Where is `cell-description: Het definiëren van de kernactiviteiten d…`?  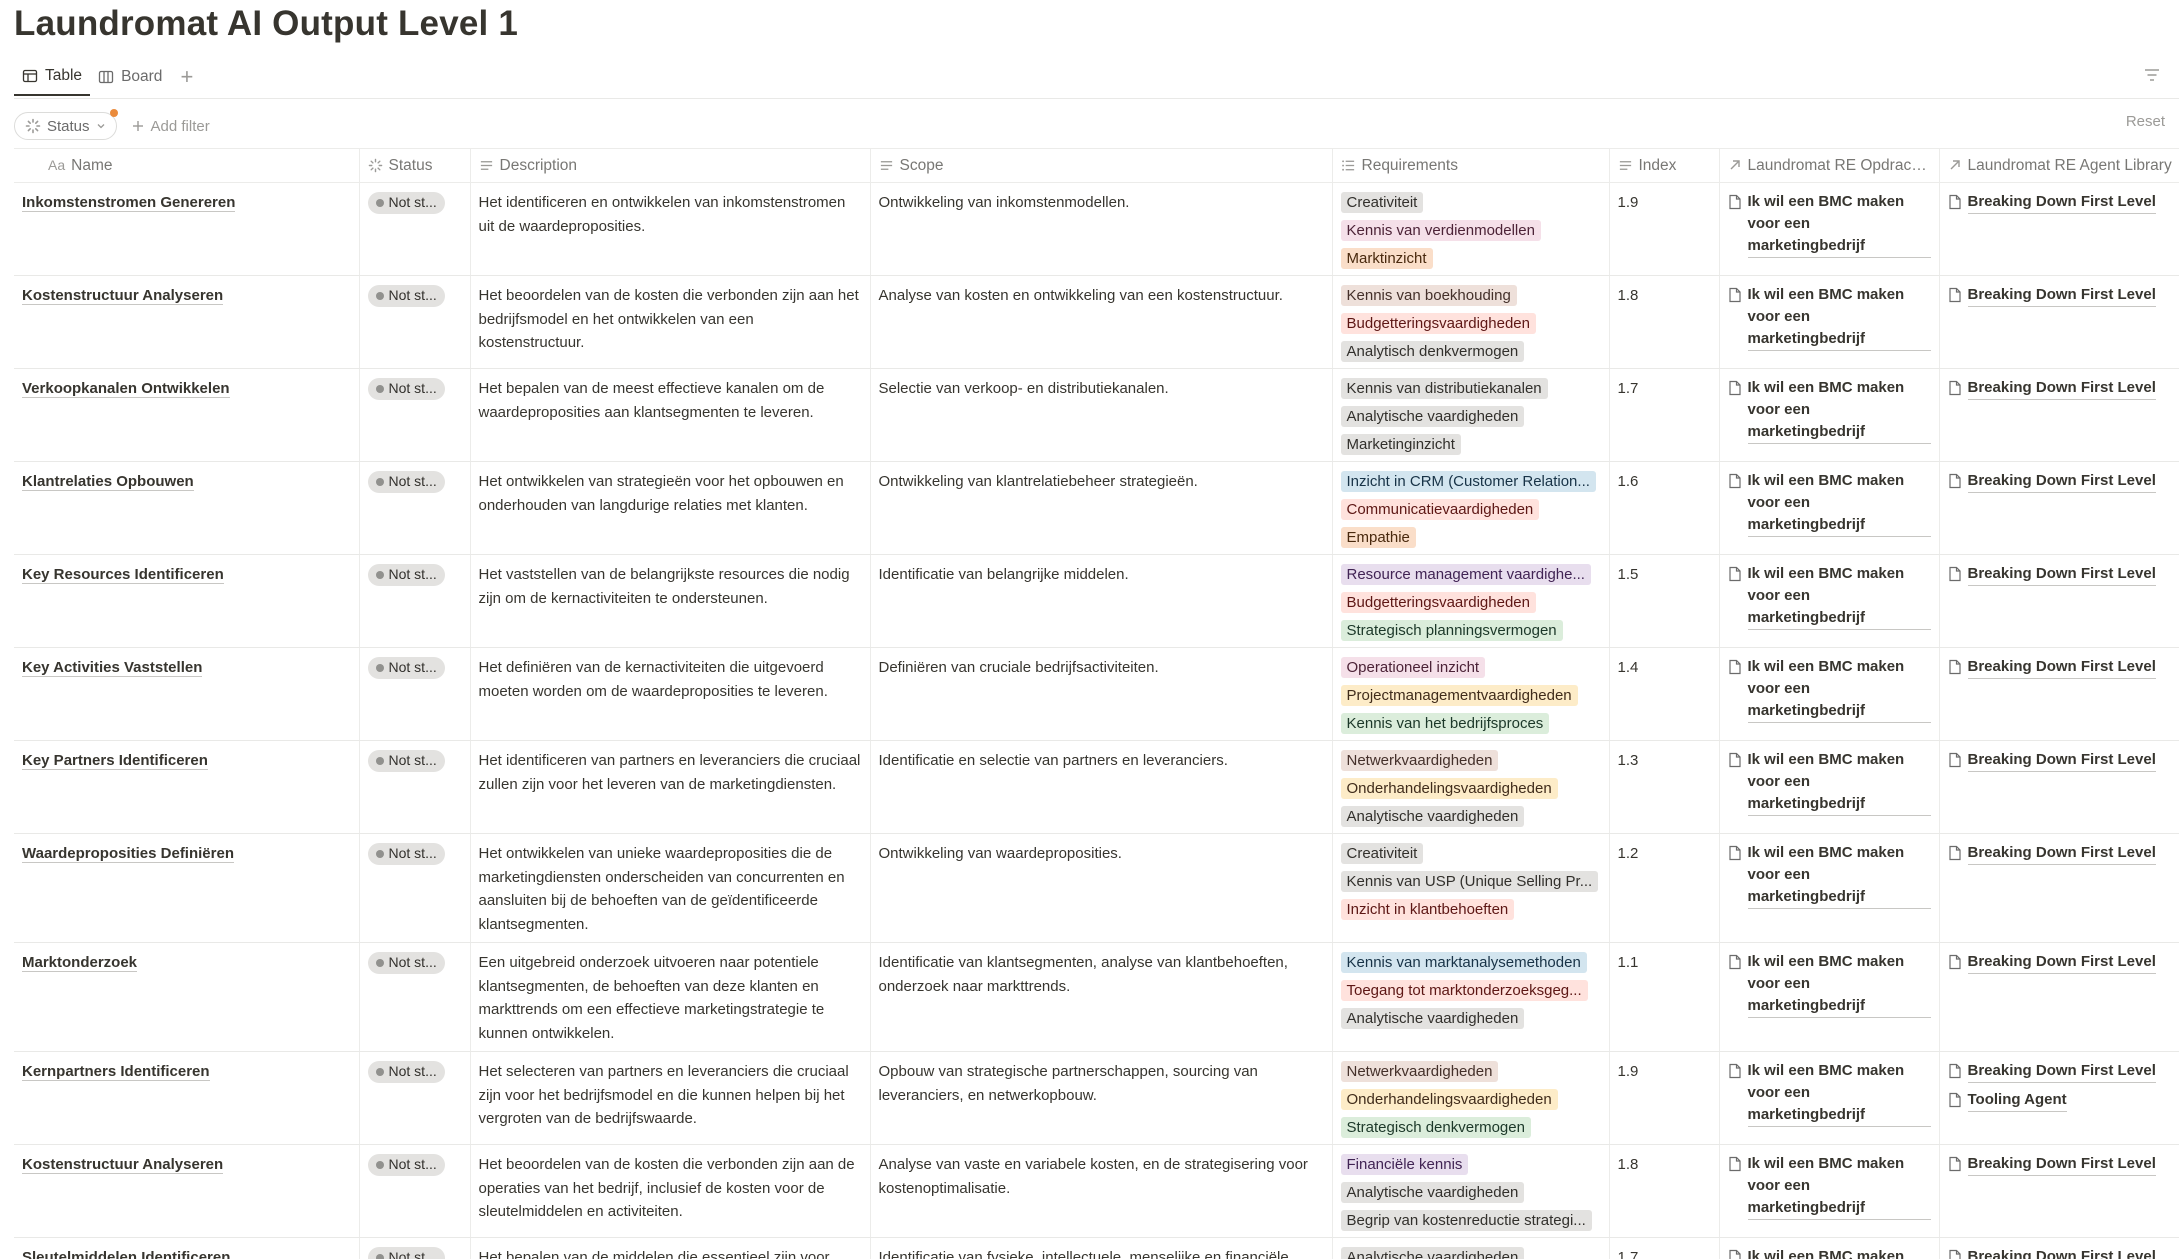 cell-description: Het definiëren van de kernactiviteiten d… is located at coordinates (669, 694).